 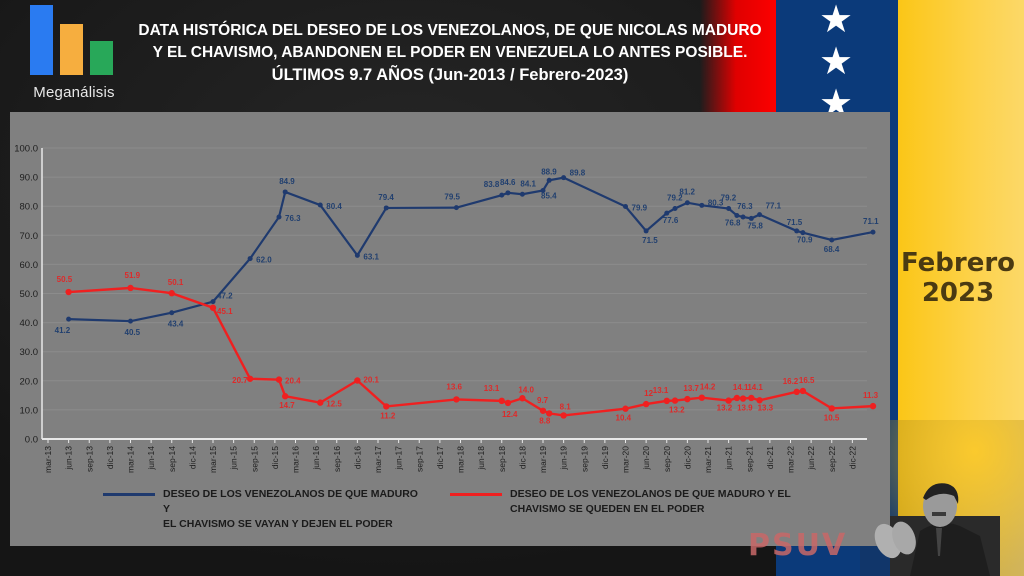 I want to click on date-label: Febrero 2023, so click(x=958, y=278).